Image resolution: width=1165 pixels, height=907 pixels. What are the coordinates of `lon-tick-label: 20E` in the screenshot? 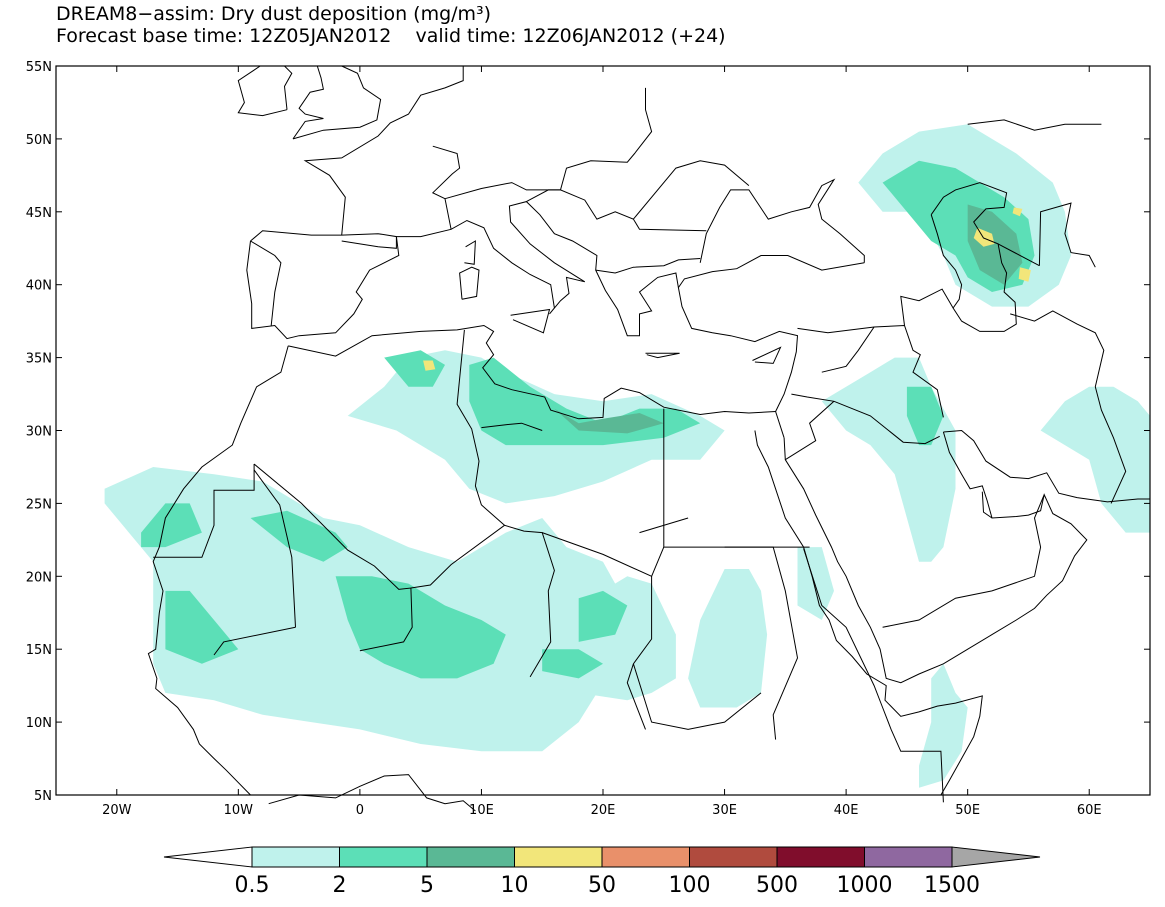 It's located at (603, 810).